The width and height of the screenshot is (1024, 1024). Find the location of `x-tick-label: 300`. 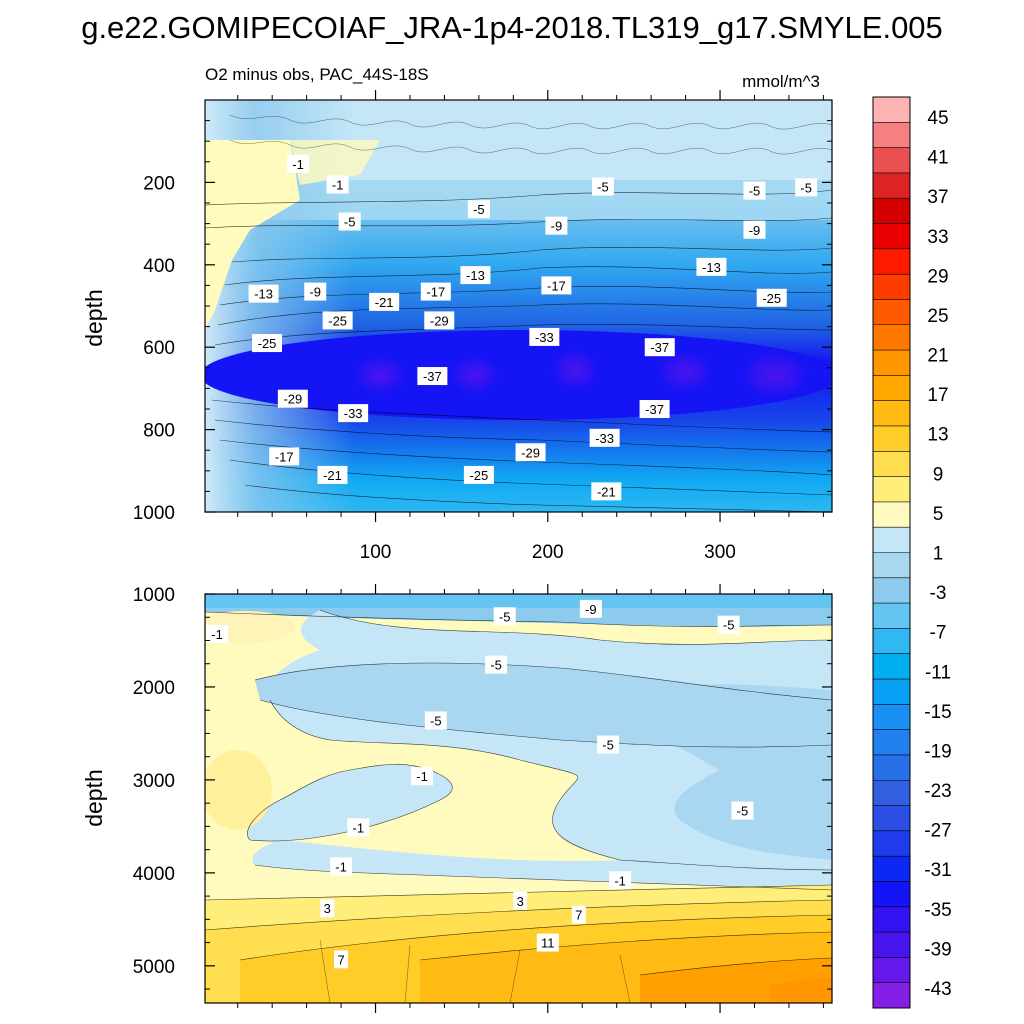

x-tick-label: 300 is located at coordinates (720, 552).